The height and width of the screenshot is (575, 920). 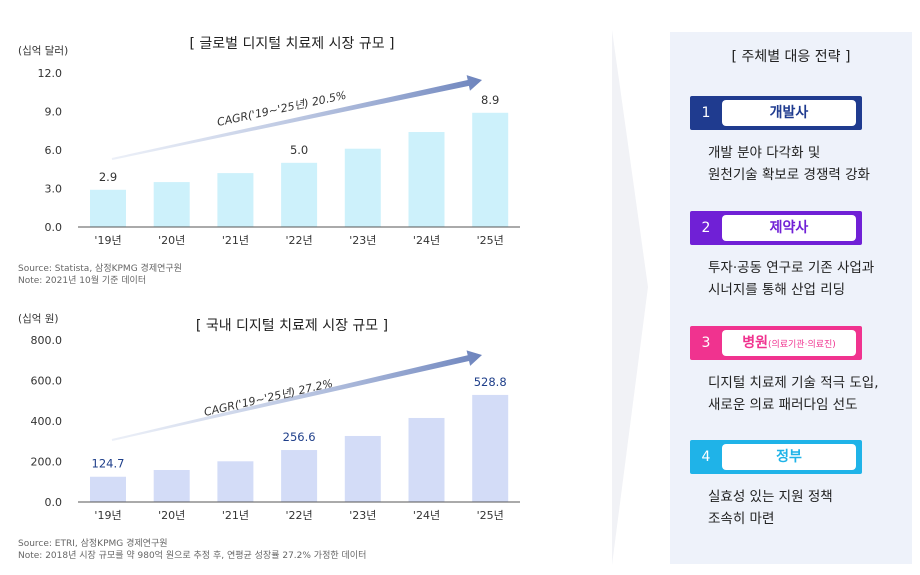 What do you see at coordinates (47, 381) in the screenshot?
I see `y-tick-label: 600.0` at bounding box center [47, 381].